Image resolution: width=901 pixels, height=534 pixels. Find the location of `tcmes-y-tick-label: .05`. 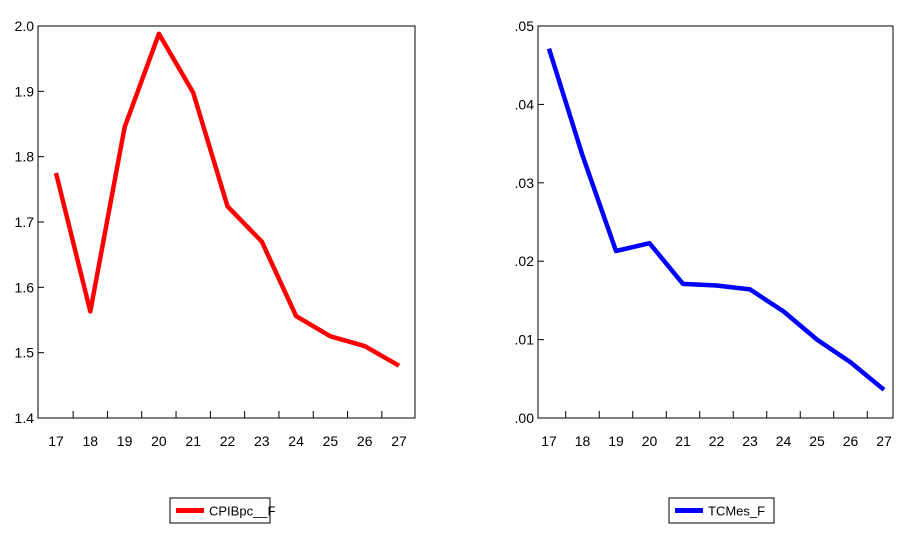

tcmes-y-tick-label: .05 is located at coordinates (525, 26).